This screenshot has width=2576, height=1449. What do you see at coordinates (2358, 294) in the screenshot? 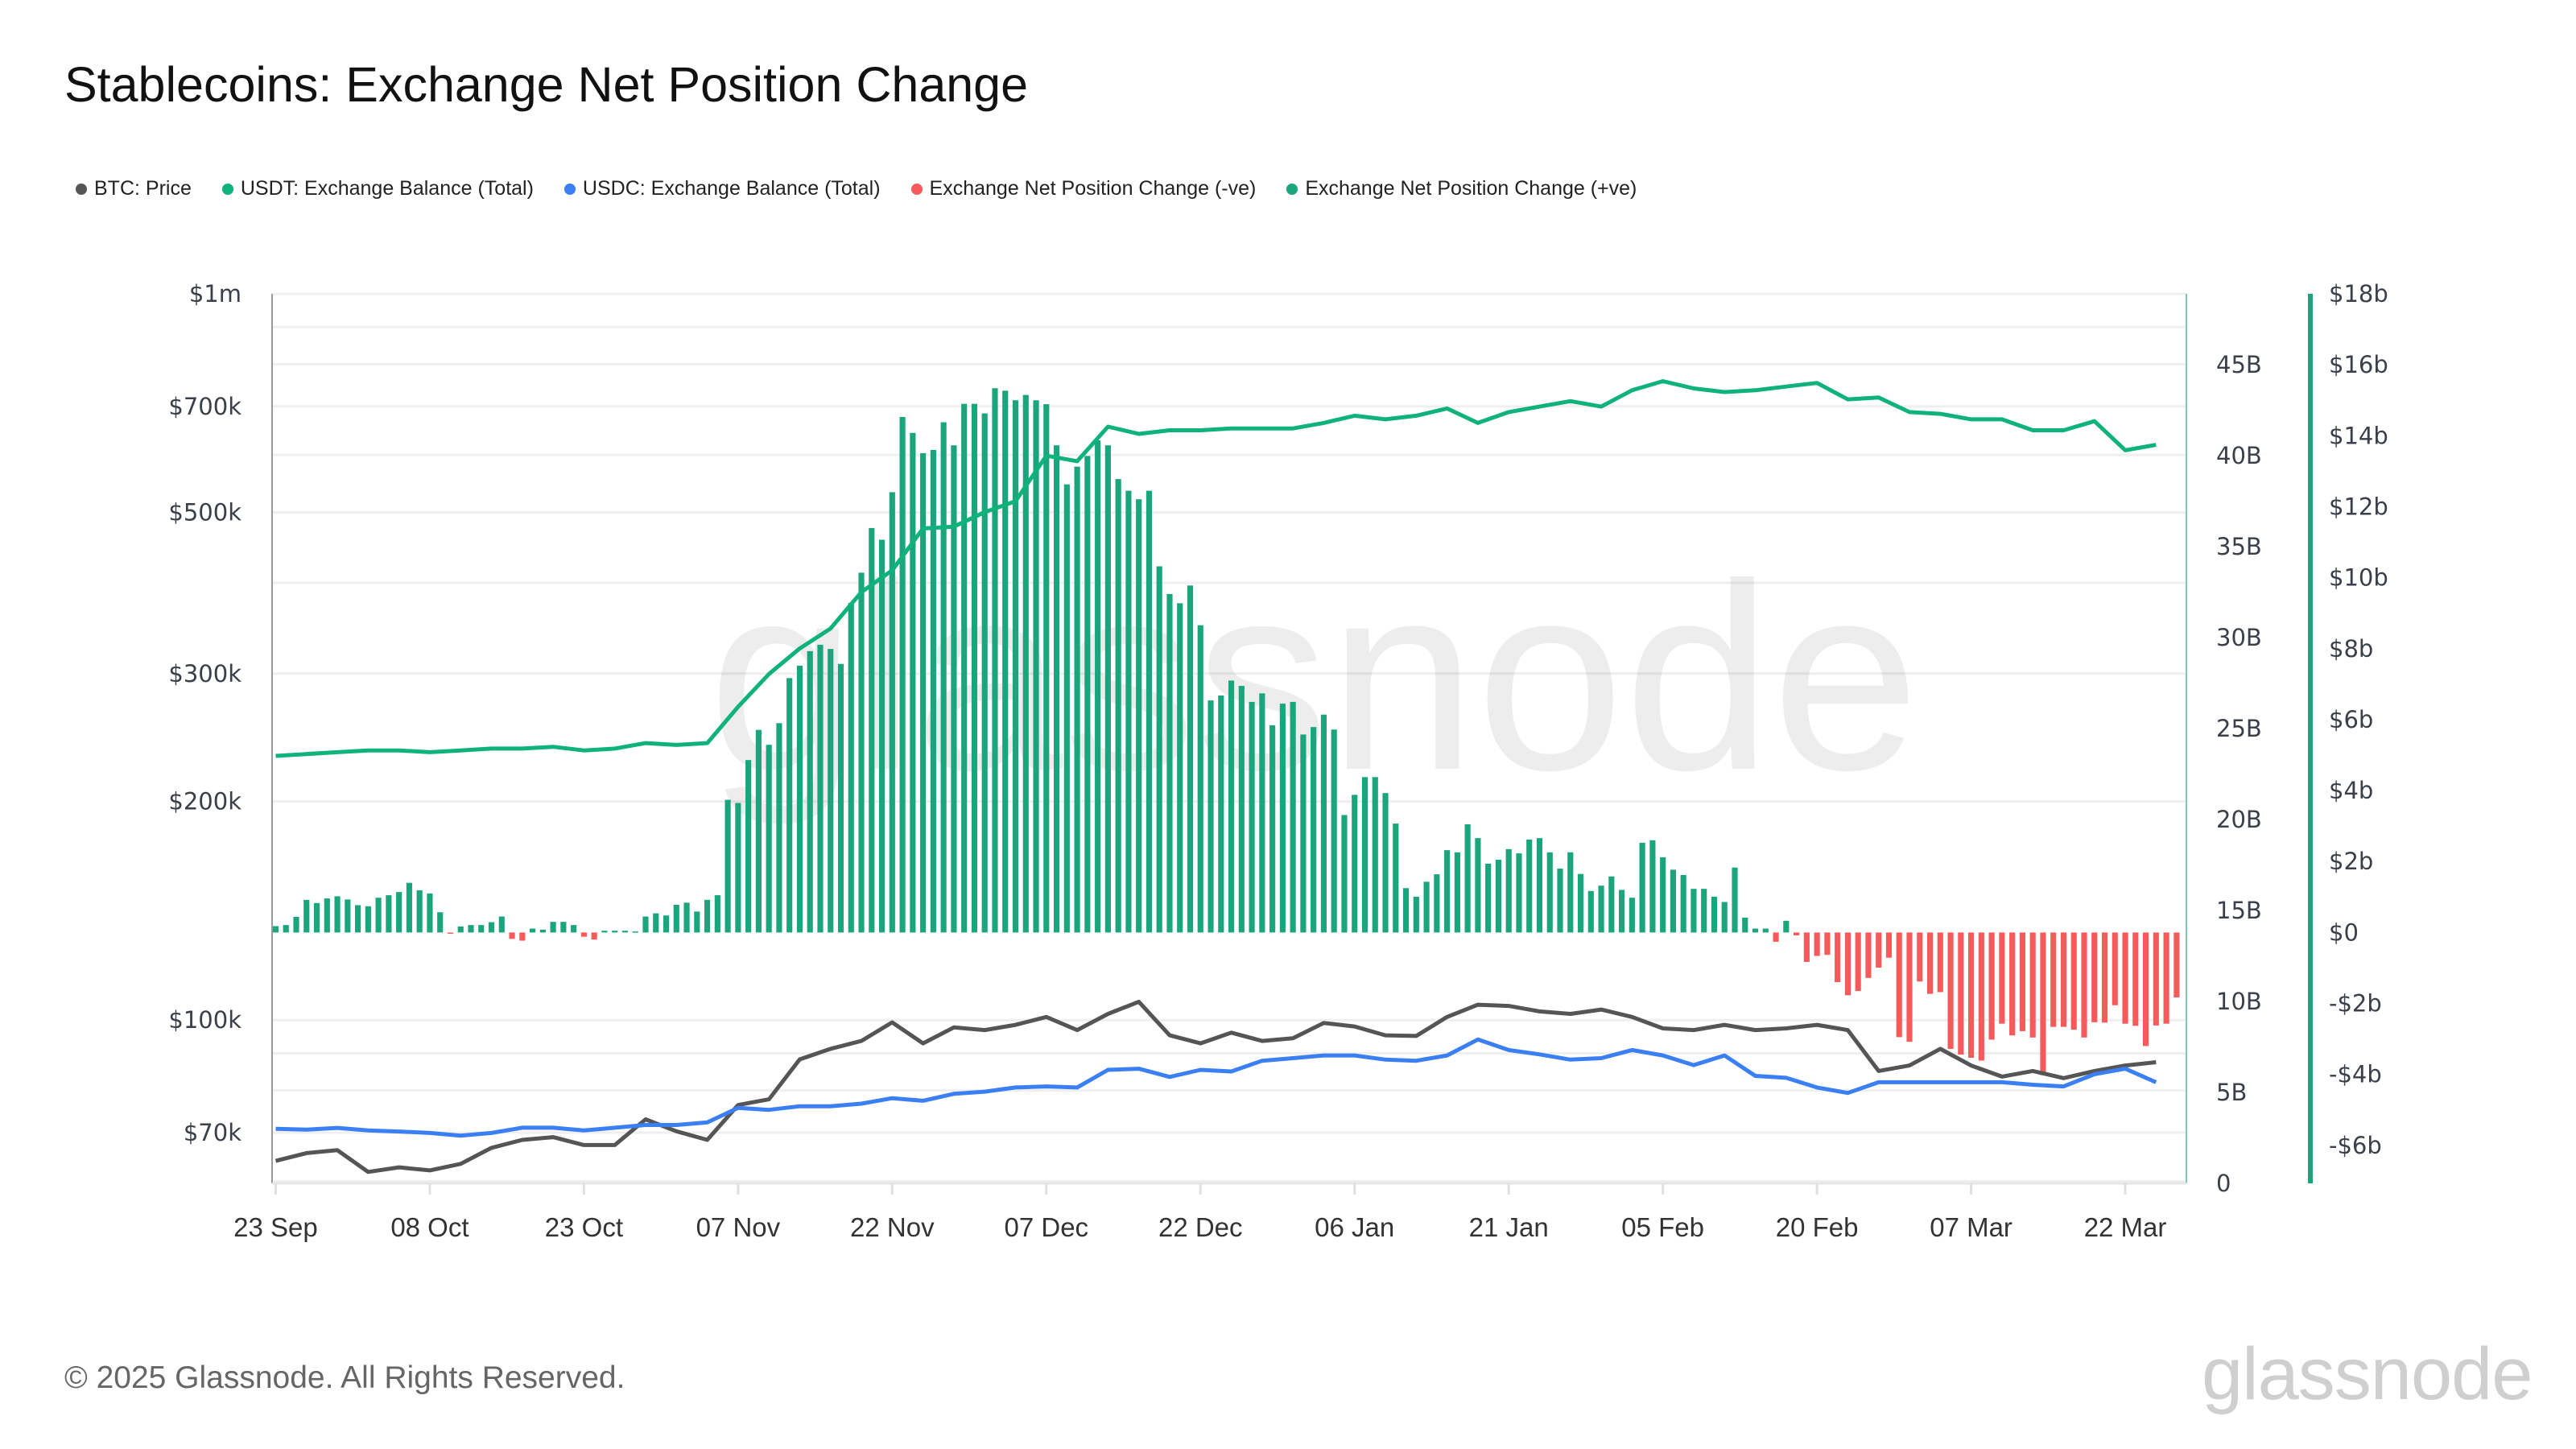
I see `right-axis-tick-label: $18b` at bounding box center [2358, 294].